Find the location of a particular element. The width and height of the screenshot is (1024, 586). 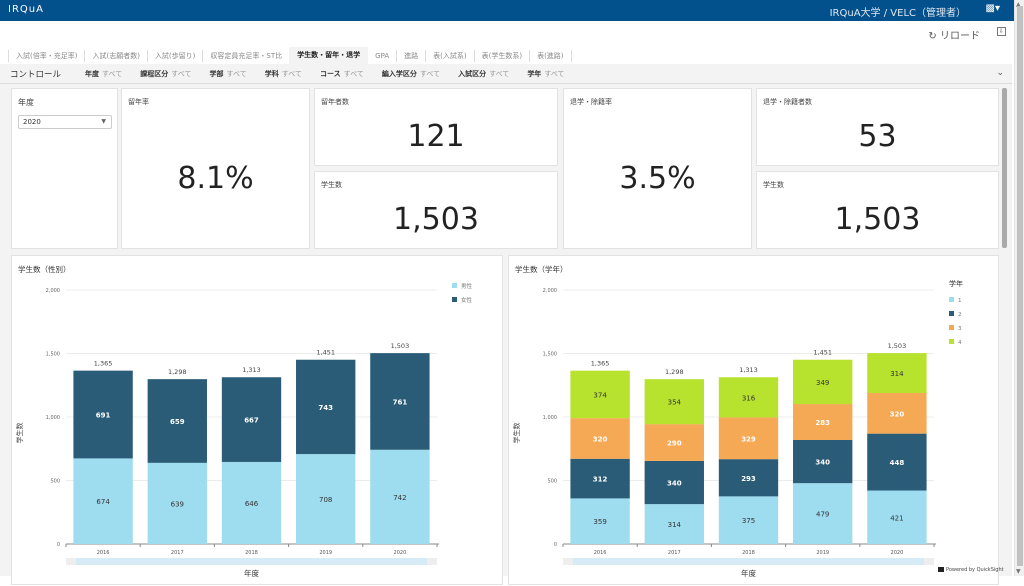

kpi-value: 3.5% is located at coordinates (657, 178).